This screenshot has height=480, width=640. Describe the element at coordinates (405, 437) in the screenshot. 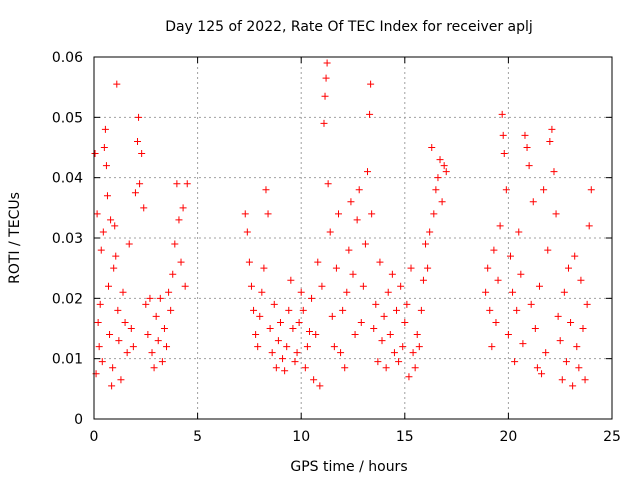

I see `x-tick-label: 15` at that location.